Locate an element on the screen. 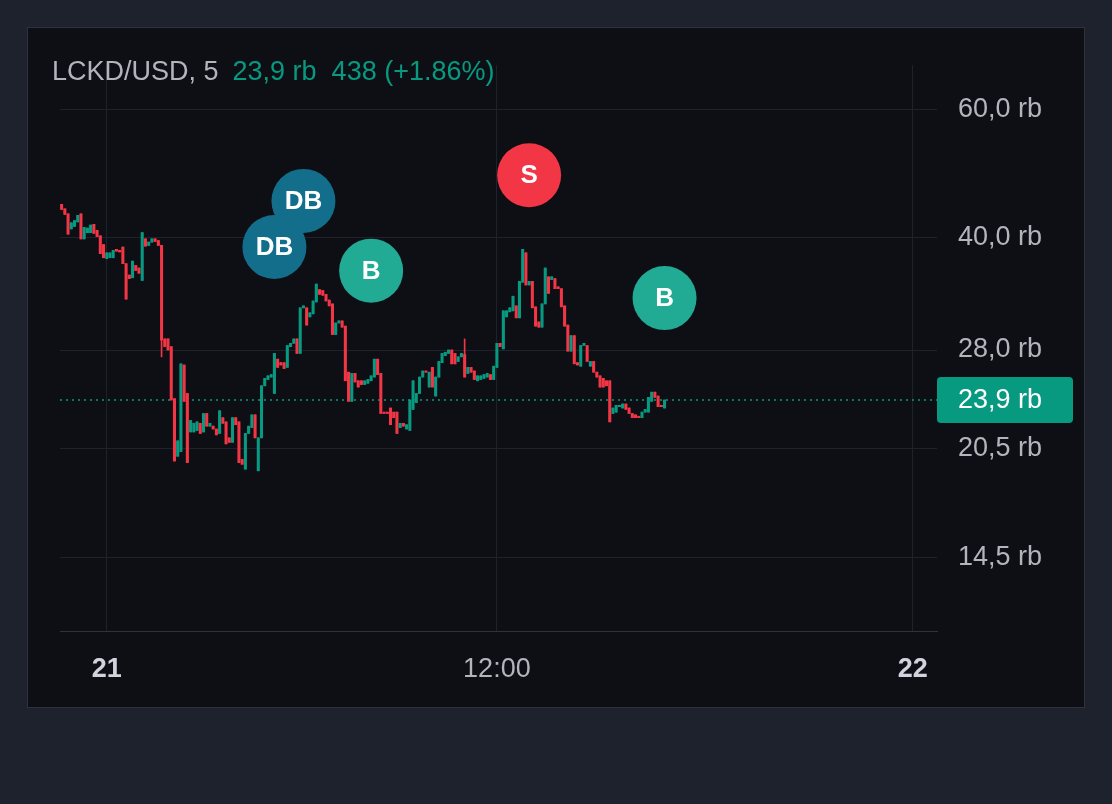 This screenshot has height=804, width=1112. x-tick-label: 22 is located at coordinates (912, 667).